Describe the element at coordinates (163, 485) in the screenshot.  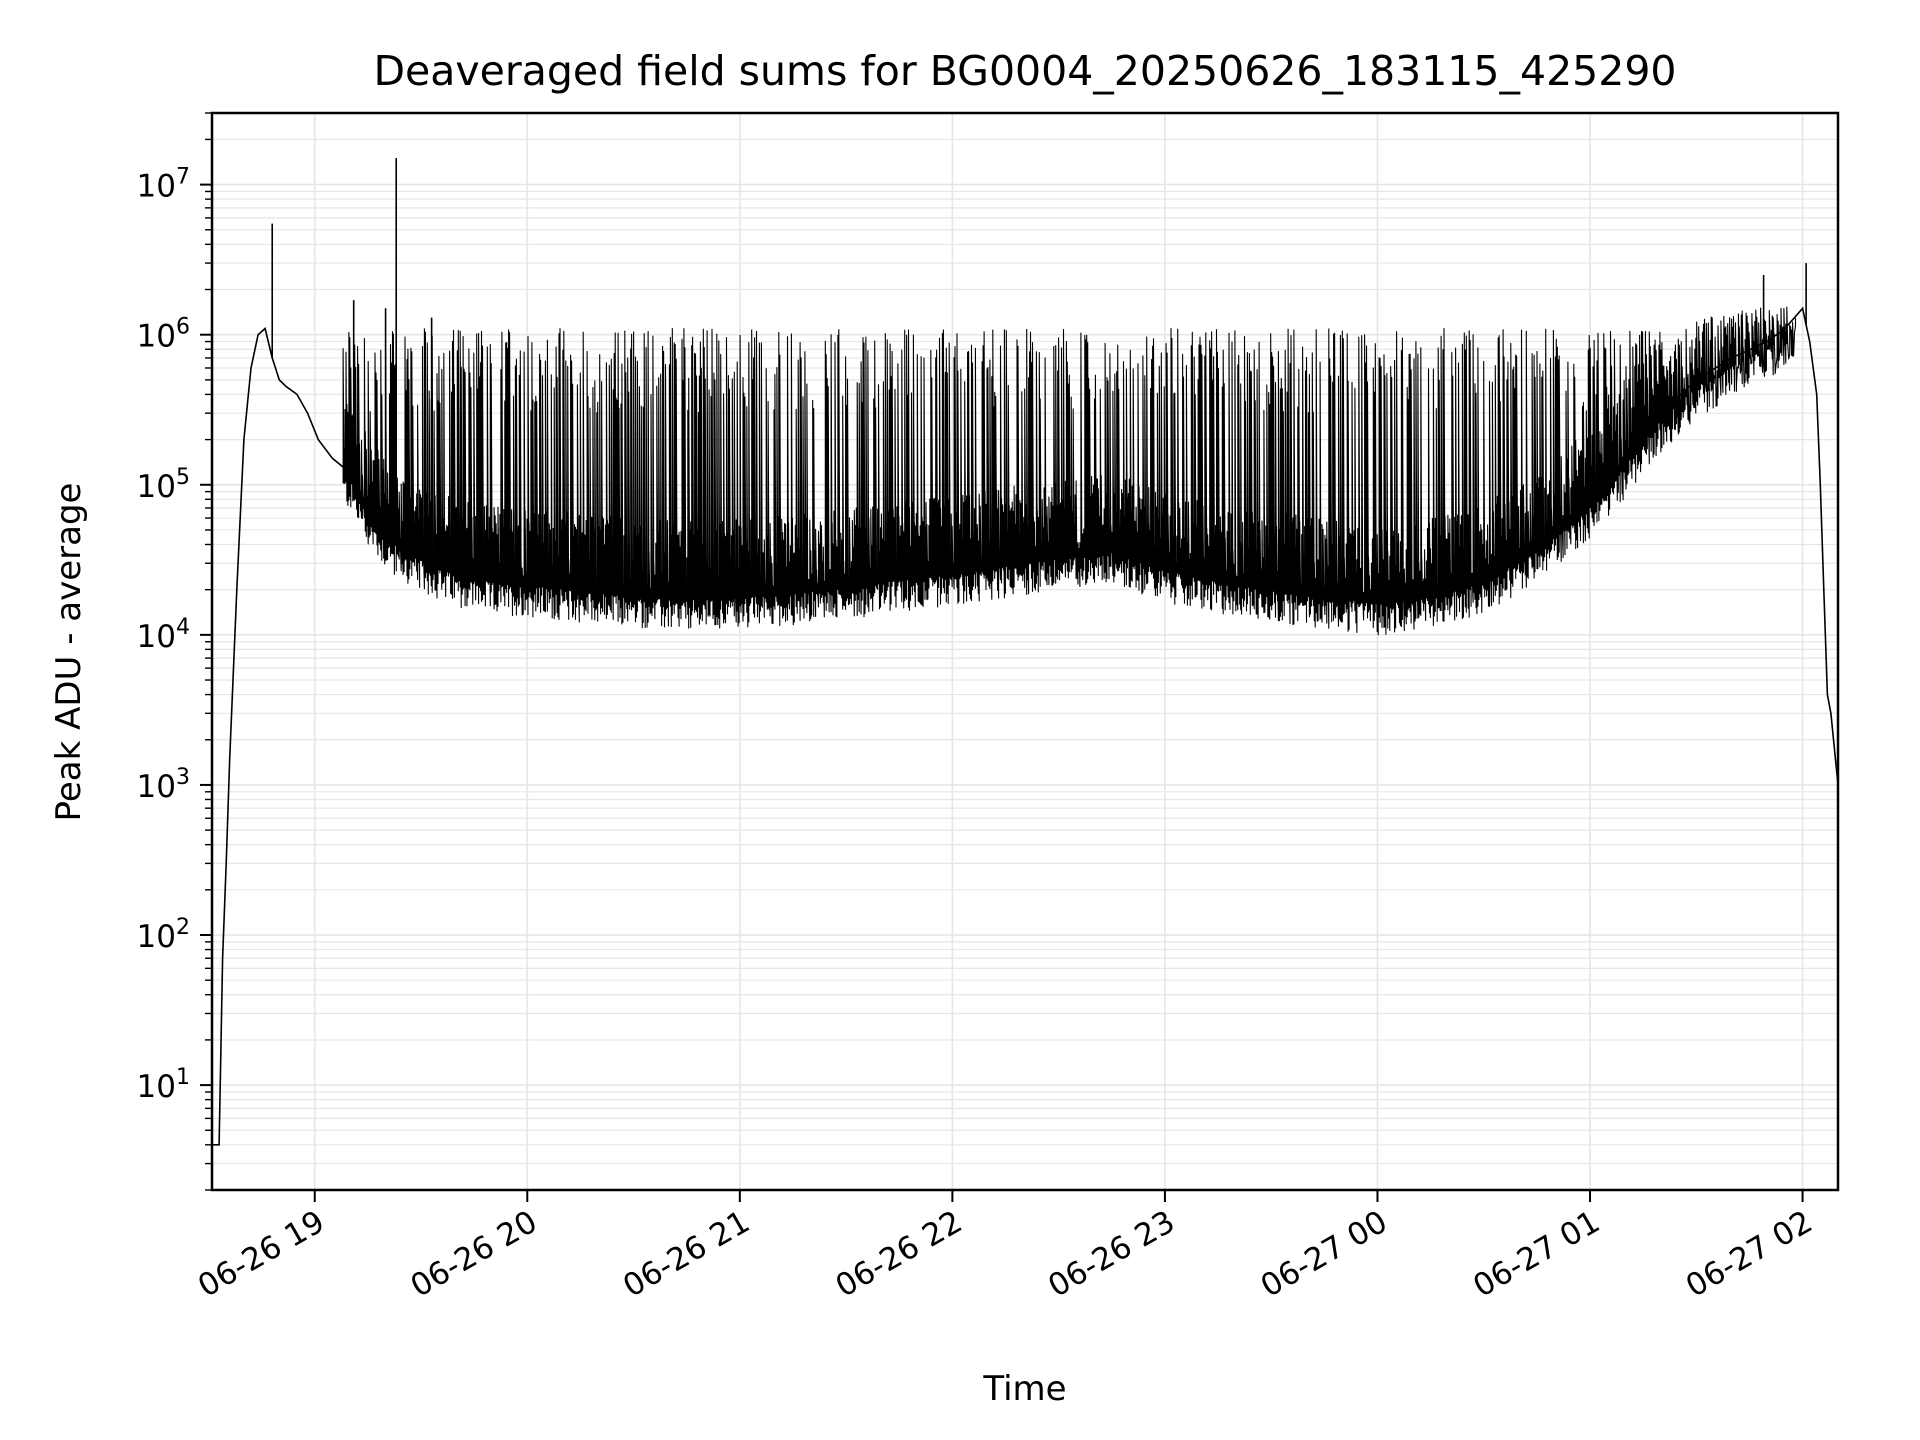
I see `y-tick-label: 105` at that location.